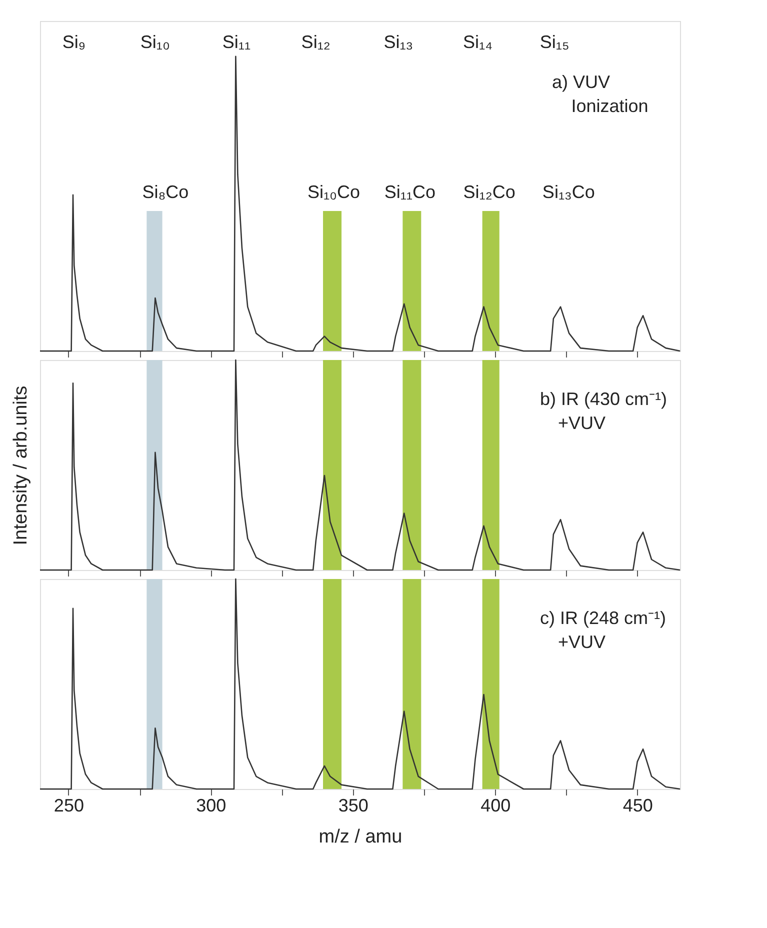 The height and width of the screenshot is (928, 767). I want to click on text: Si₁₄, so click(477, 42).